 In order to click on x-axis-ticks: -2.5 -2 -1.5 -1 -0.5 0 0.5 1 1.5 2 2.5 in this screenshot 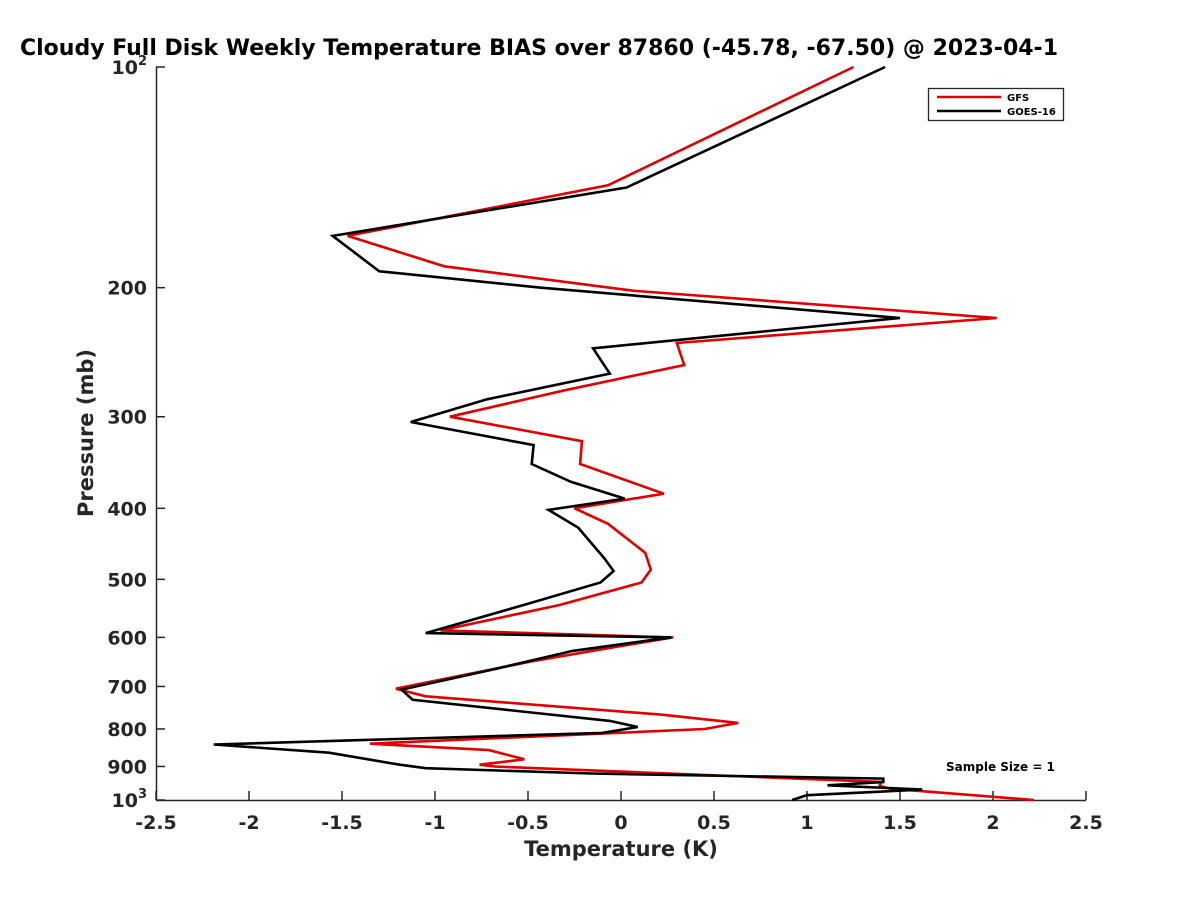, I will do `click(619, 812)`.